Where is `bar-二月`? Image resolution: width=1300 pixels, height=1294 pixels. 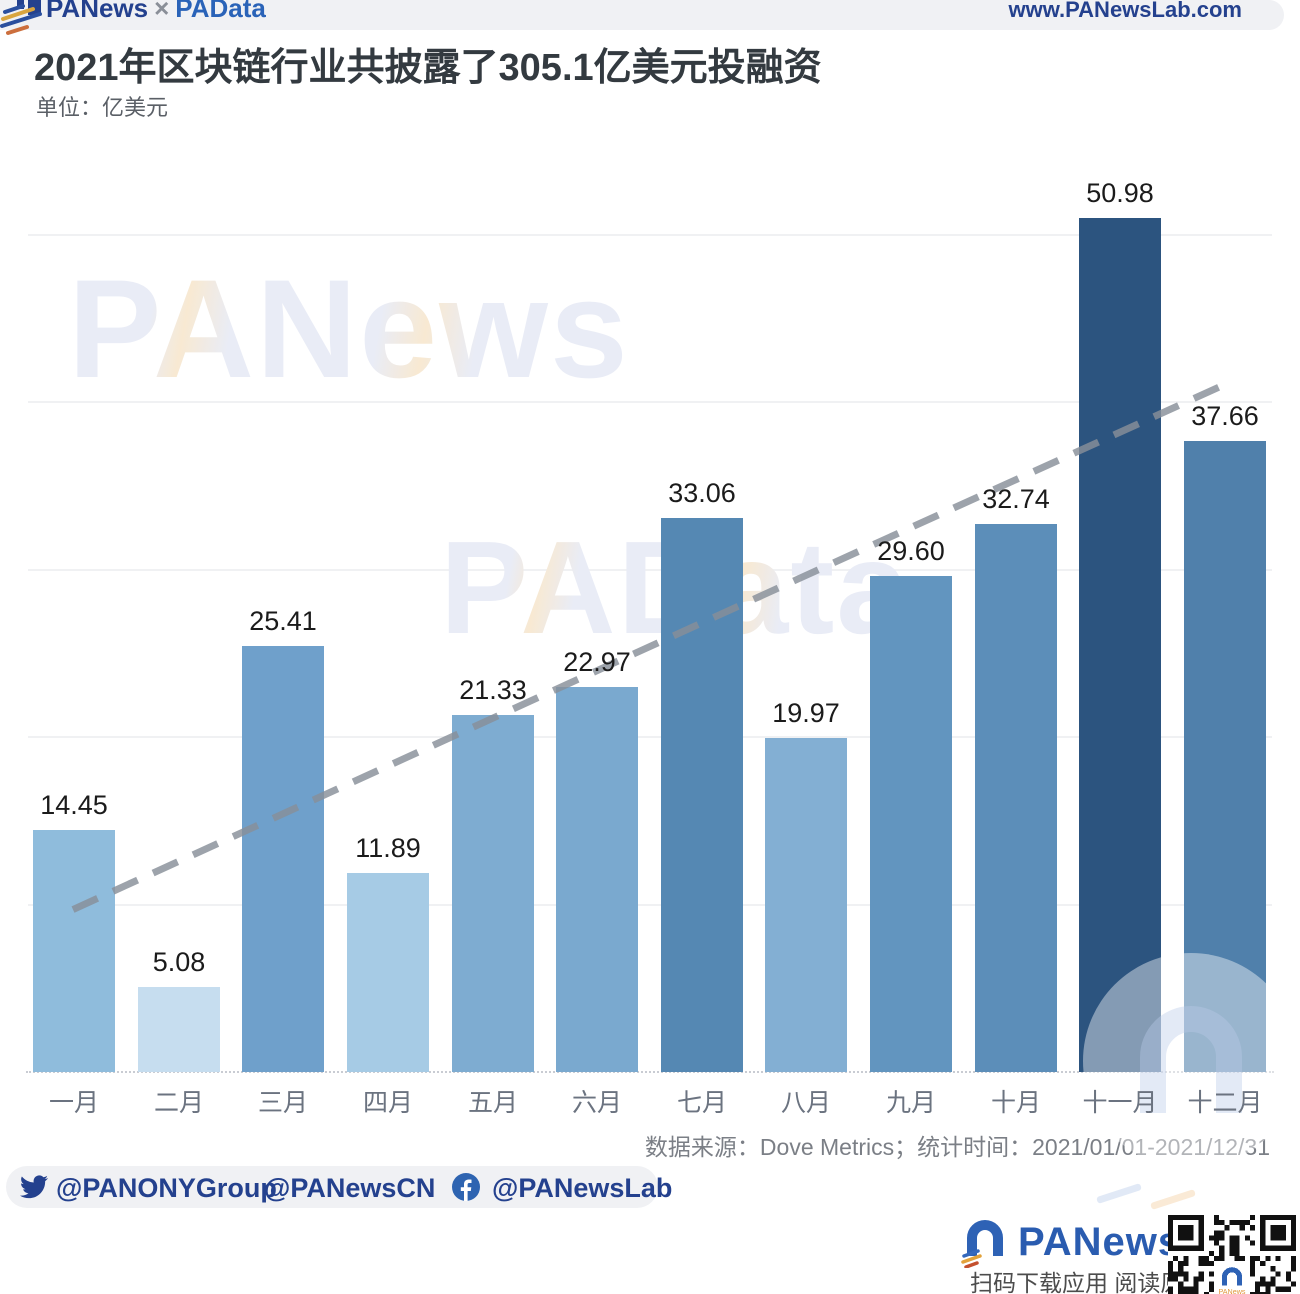 bar-二月 is located at coordinates (179, 1029).